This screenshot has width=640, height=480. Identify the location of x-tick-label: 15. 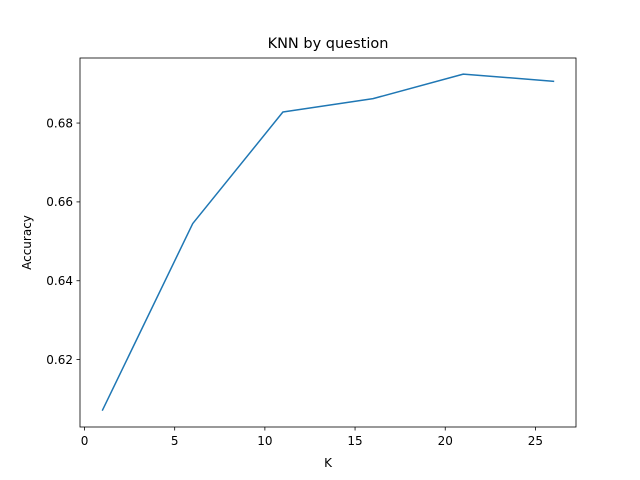
(354, 441).